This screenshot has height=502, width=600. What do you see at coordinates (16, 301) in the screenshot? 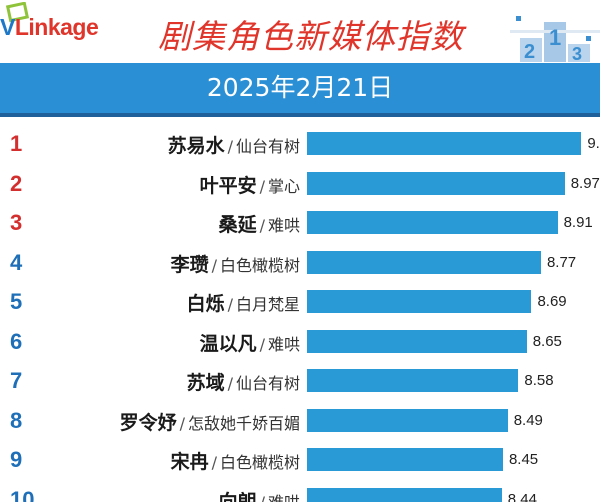
I see `rank-number: 5` at bounding box center [16, 301].